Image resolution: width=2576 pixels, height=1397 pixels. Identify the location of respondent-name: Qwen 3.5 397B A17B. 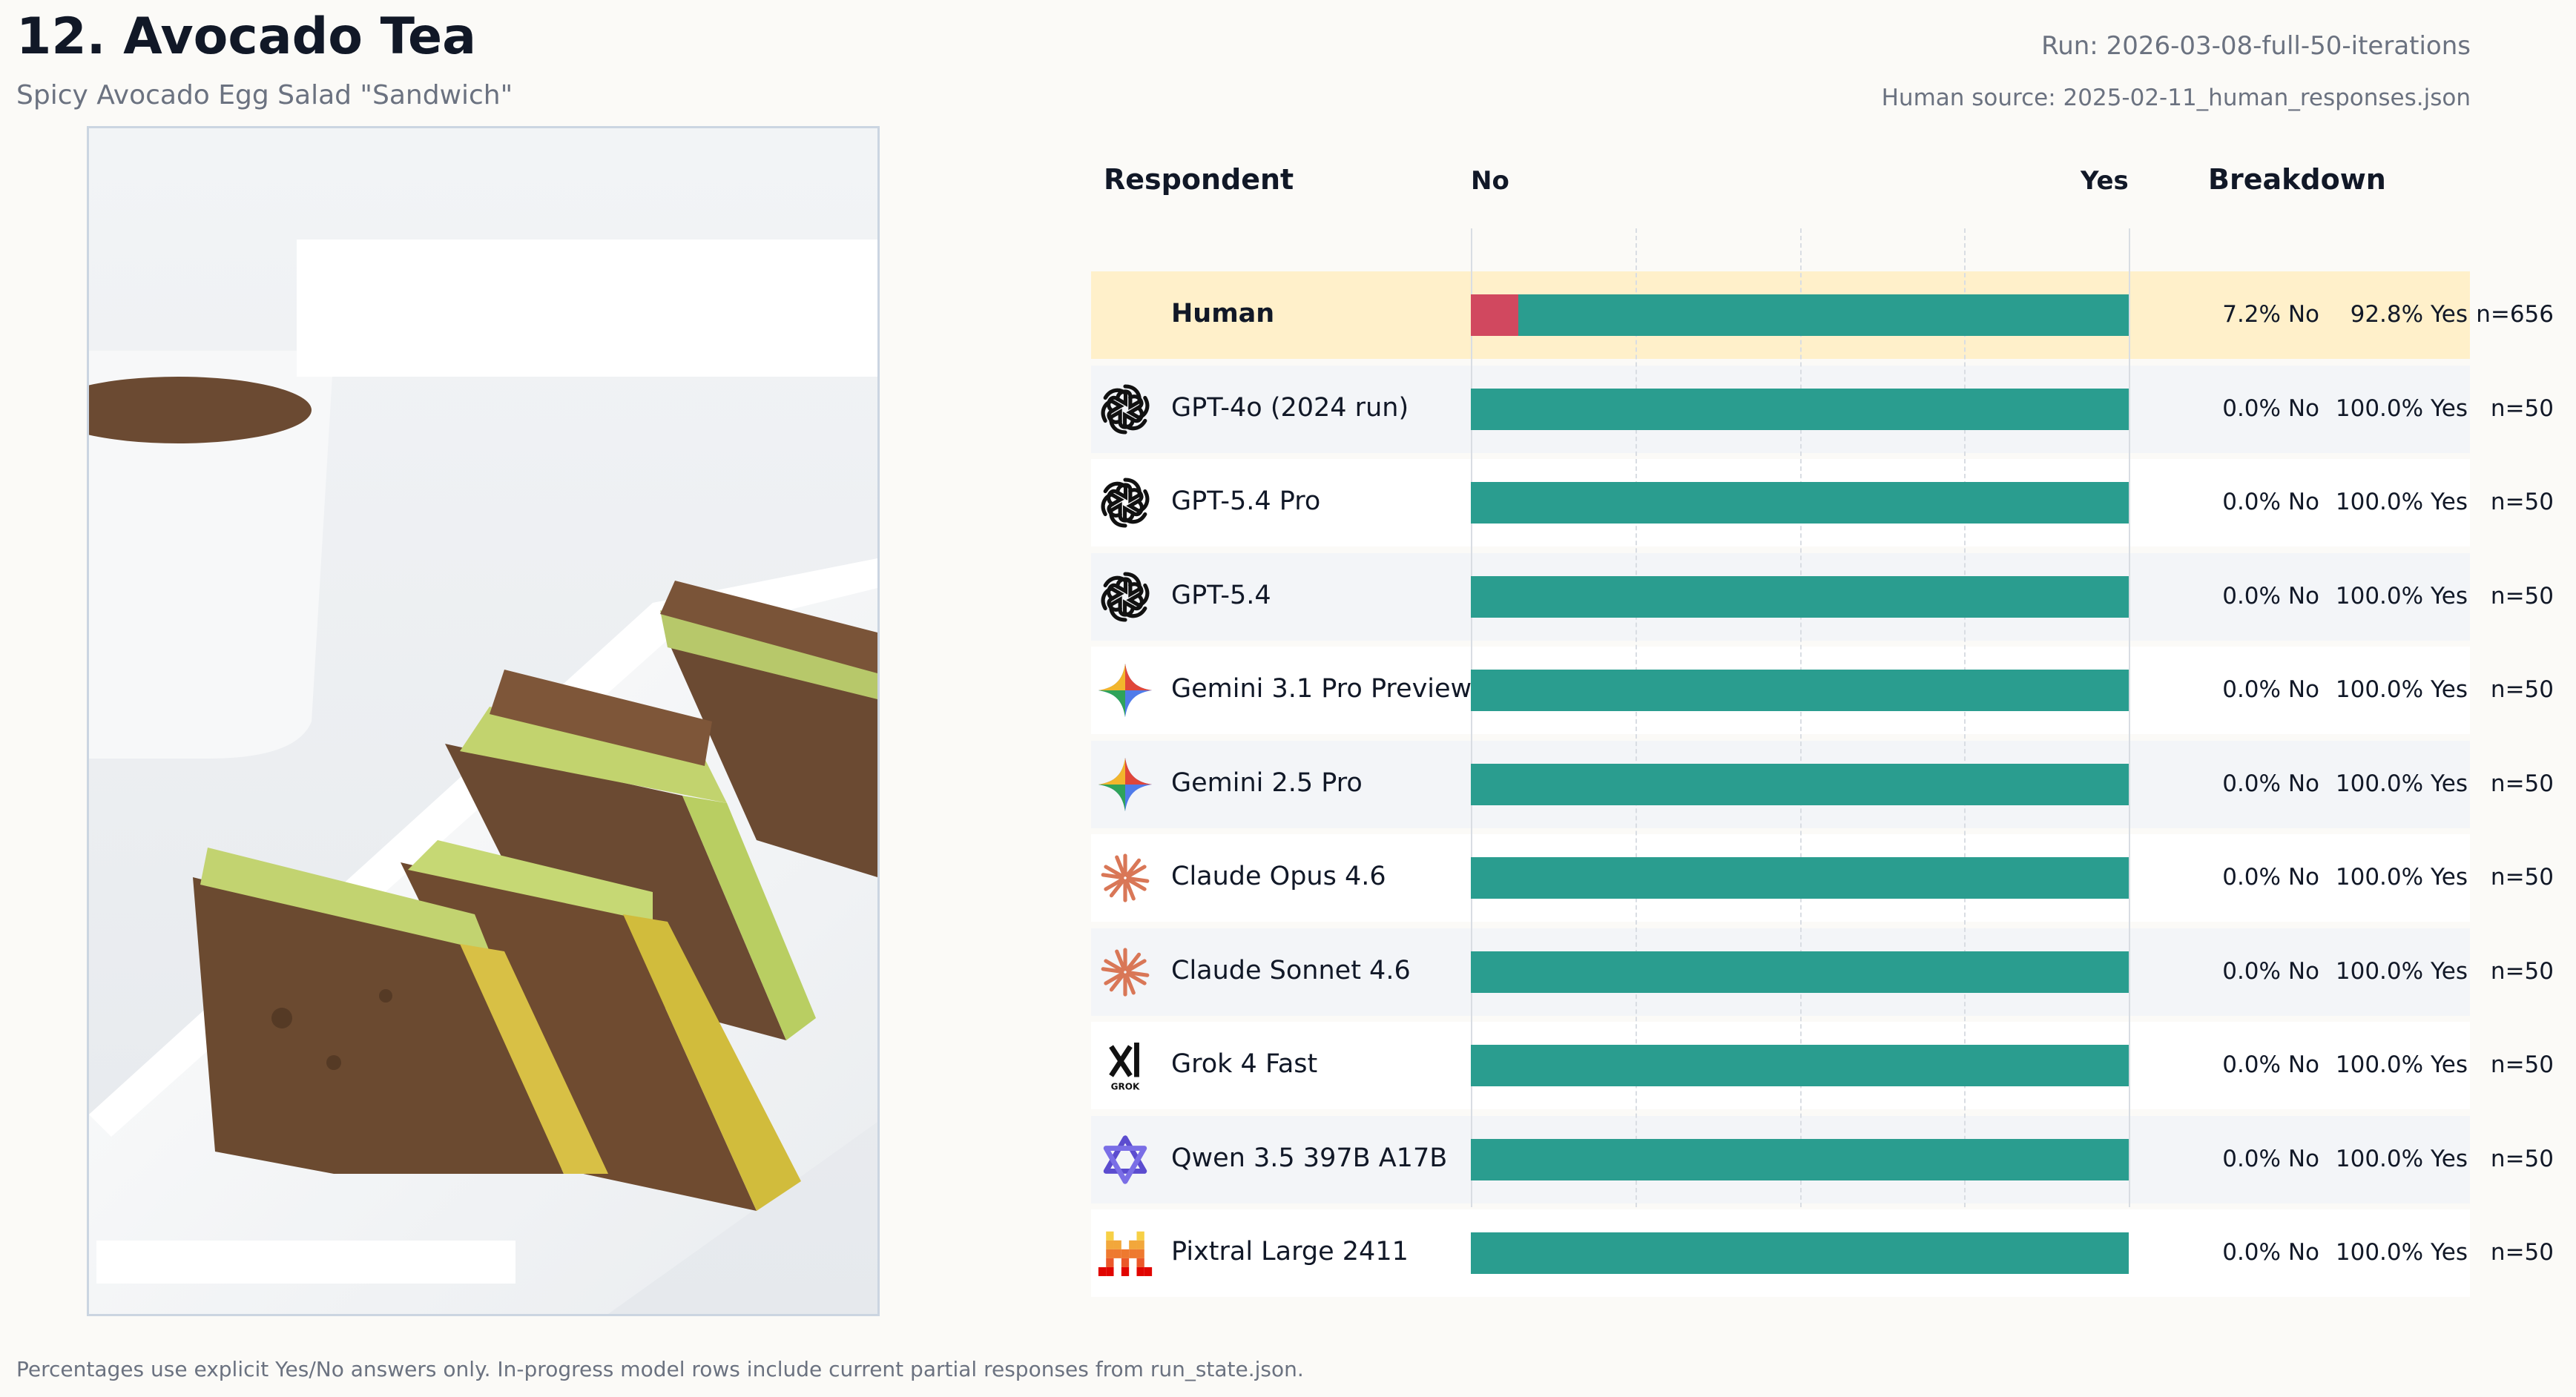
(1310, 1158).